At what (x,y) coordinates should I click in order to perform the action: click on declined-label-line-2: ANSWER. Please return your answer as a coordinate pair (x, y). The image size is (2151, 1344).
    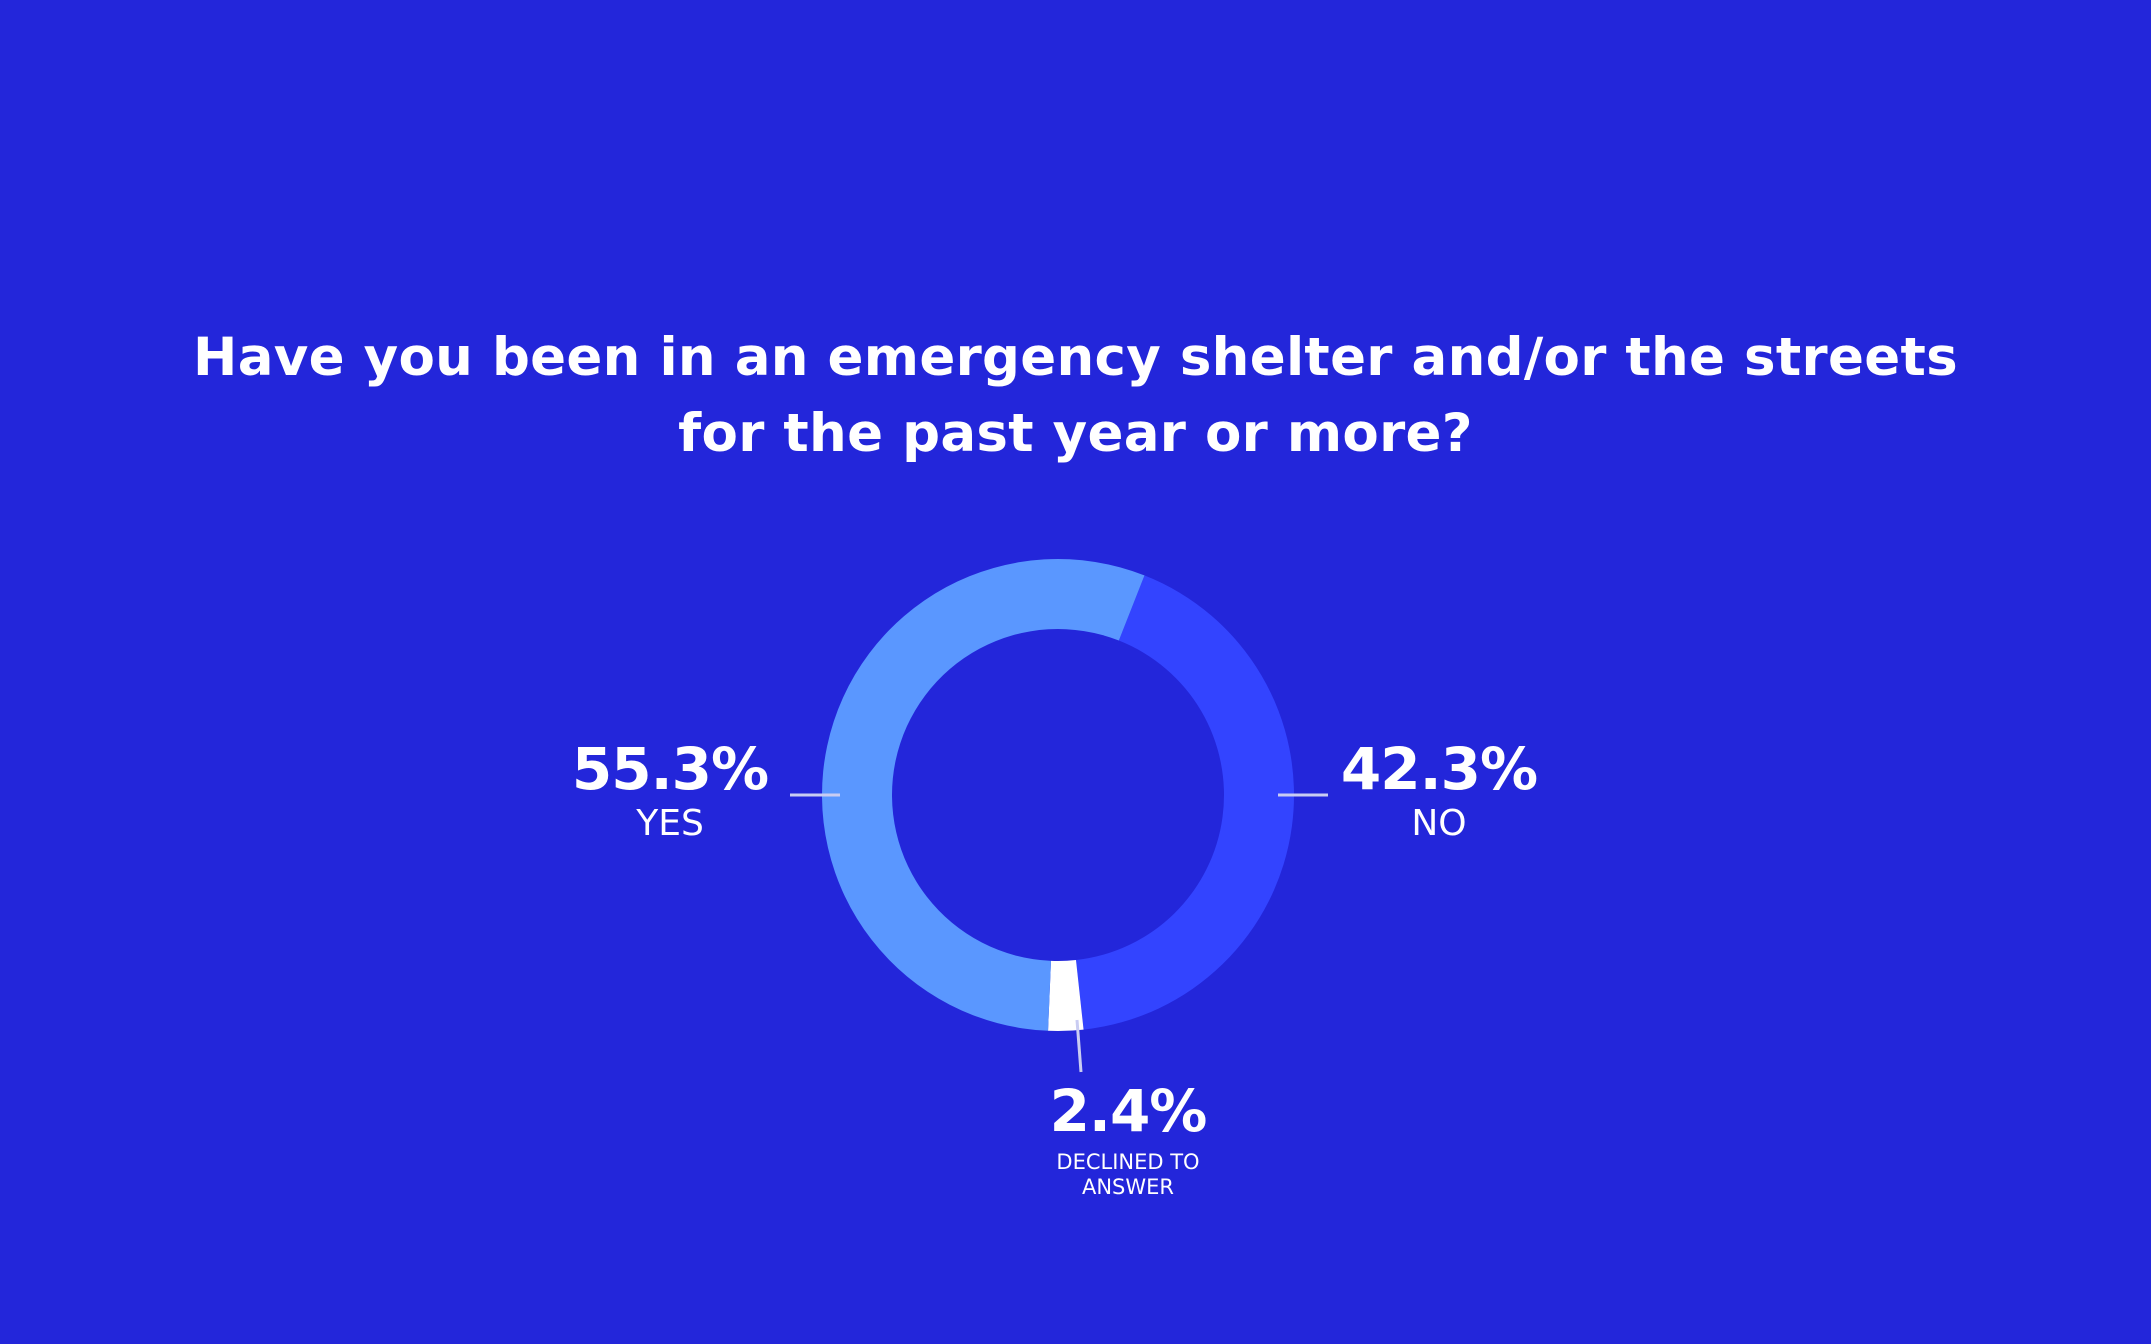
    Looking at the image, I should click on (1128, 1187).